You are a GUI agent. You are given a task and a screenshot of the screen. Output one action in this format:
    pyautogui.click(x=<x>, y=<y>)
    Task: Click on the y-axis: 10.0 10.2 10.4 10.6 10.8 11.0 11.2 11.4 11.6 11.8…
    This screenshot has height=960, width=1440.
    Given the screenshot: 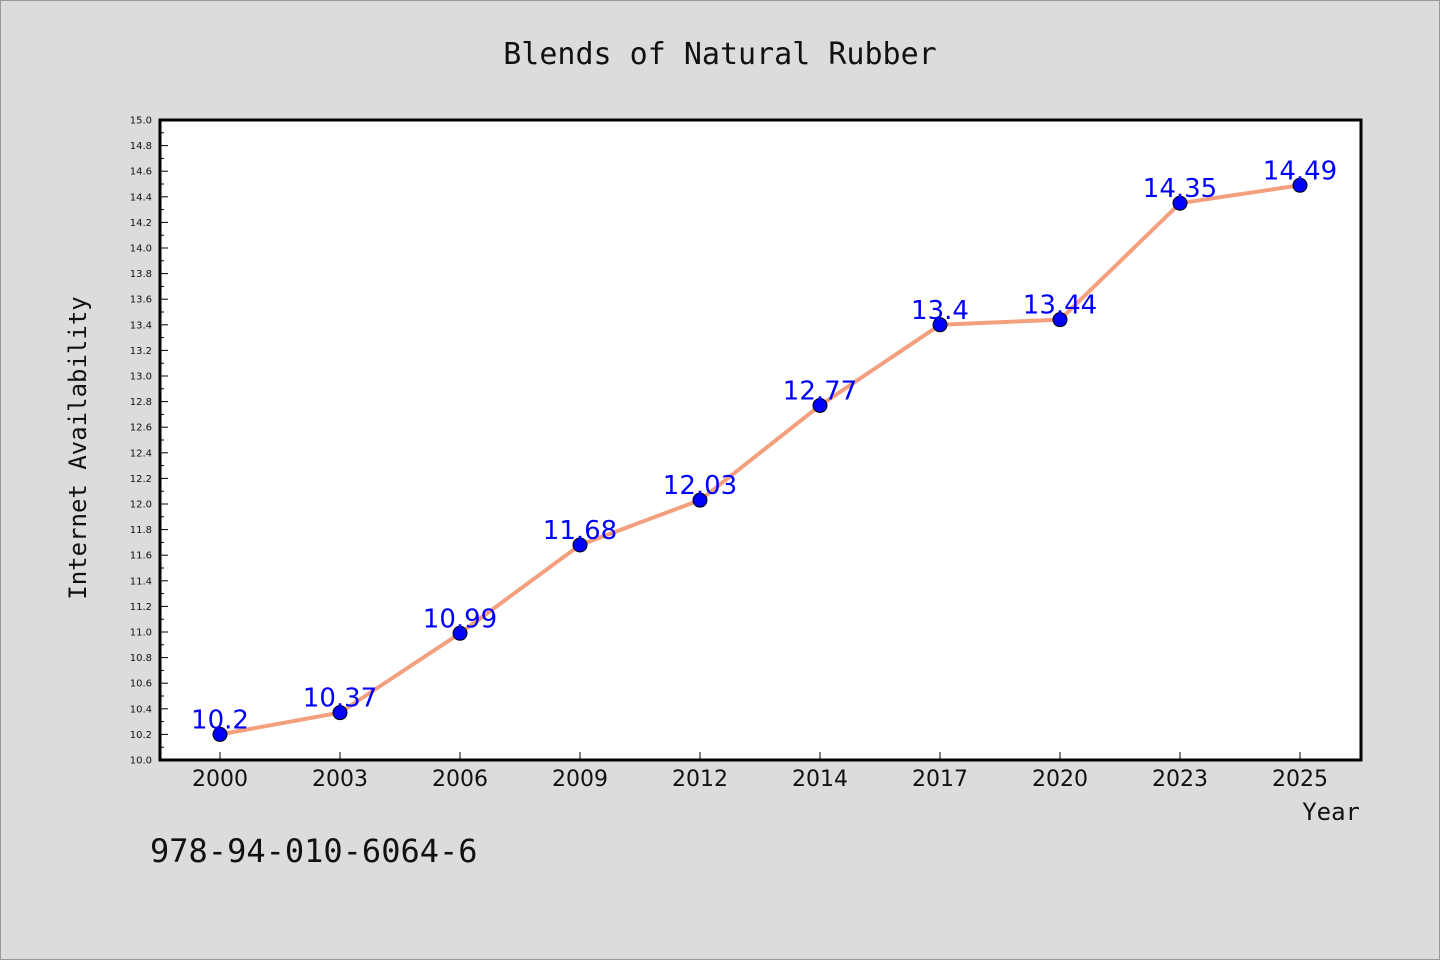 What is the action you would take?
    pyautogui.click(x=149, y=441)
    